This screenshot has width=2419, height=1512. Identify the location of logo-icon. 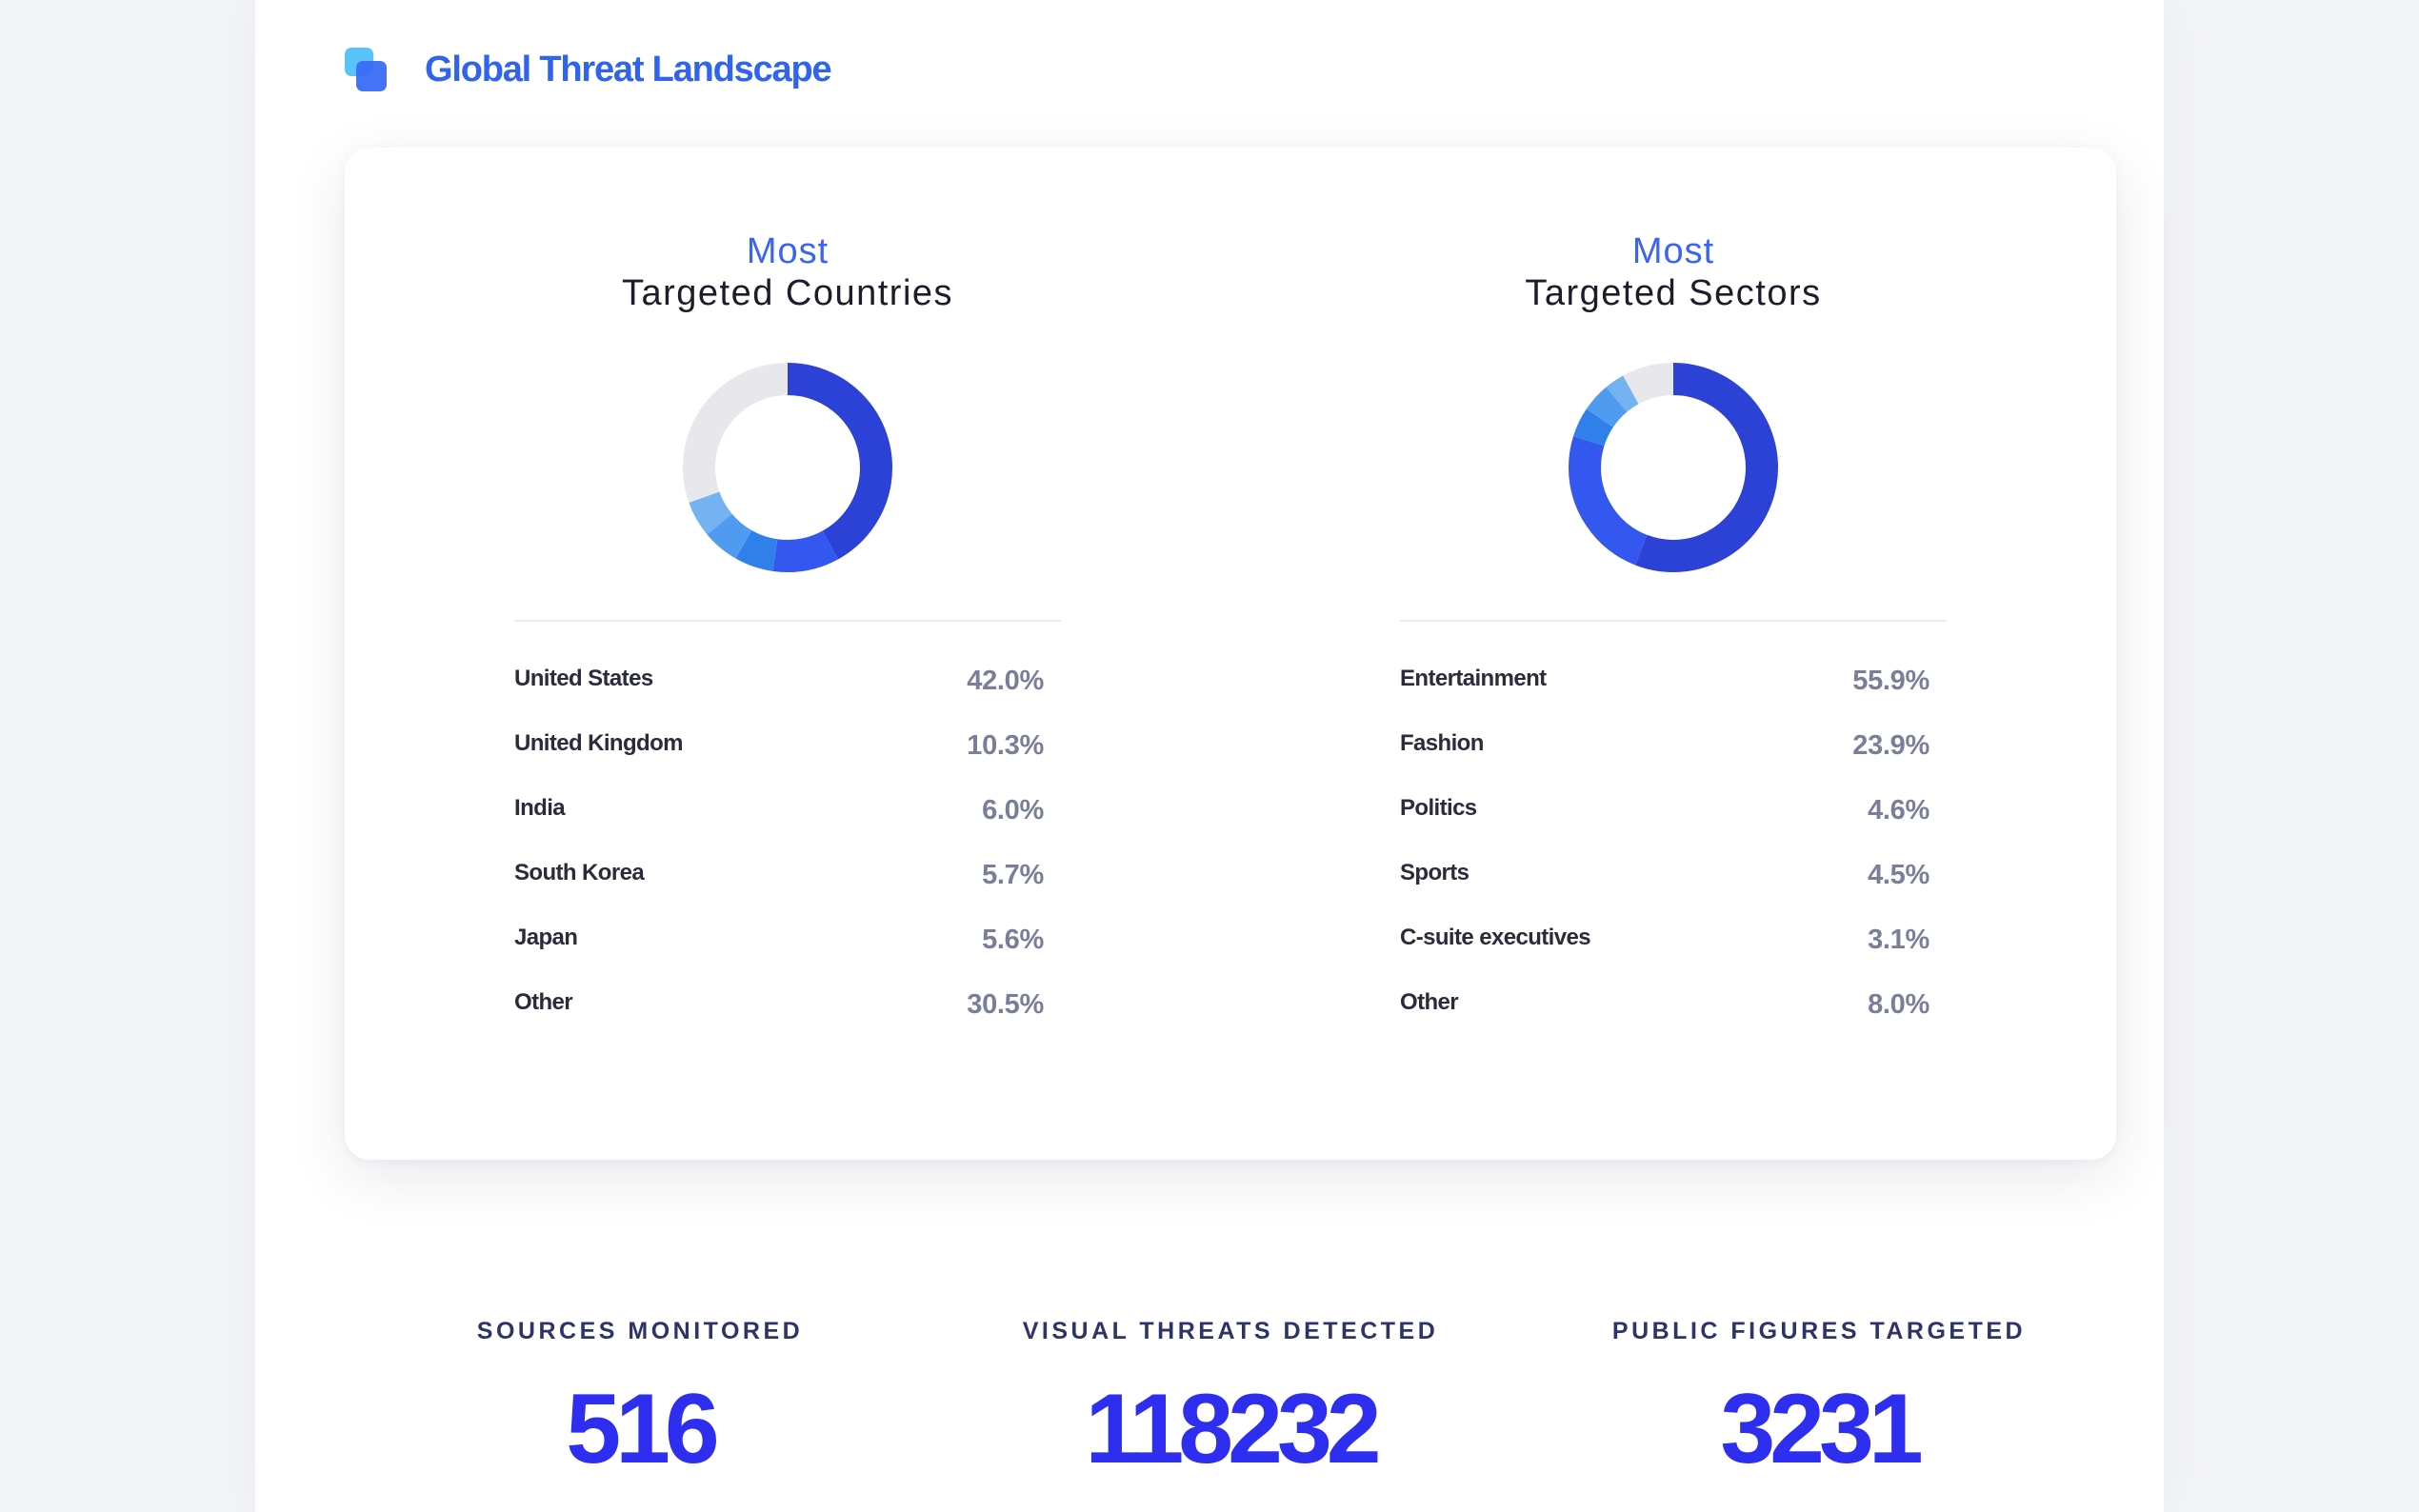
(366, 70).